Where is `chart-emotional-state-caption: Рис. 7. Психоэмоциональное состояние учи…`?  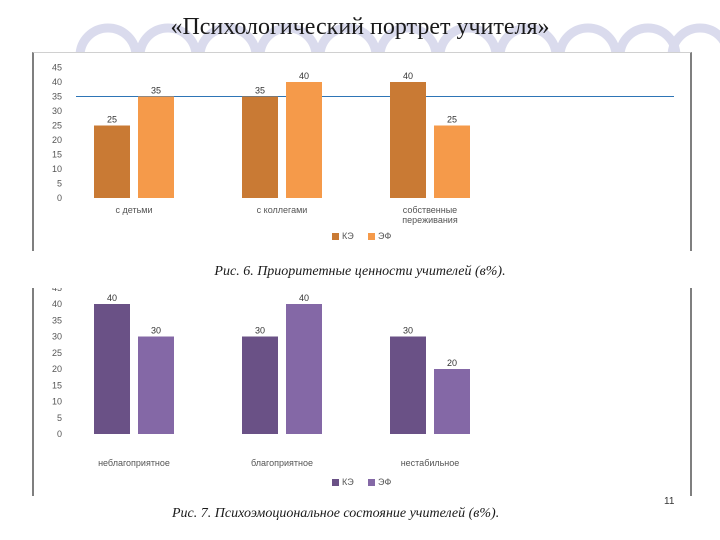 chart-emotional-state-caption: Рис. 7. Психоэмоциональное состояние учи… is located at coordinates (336, 513).